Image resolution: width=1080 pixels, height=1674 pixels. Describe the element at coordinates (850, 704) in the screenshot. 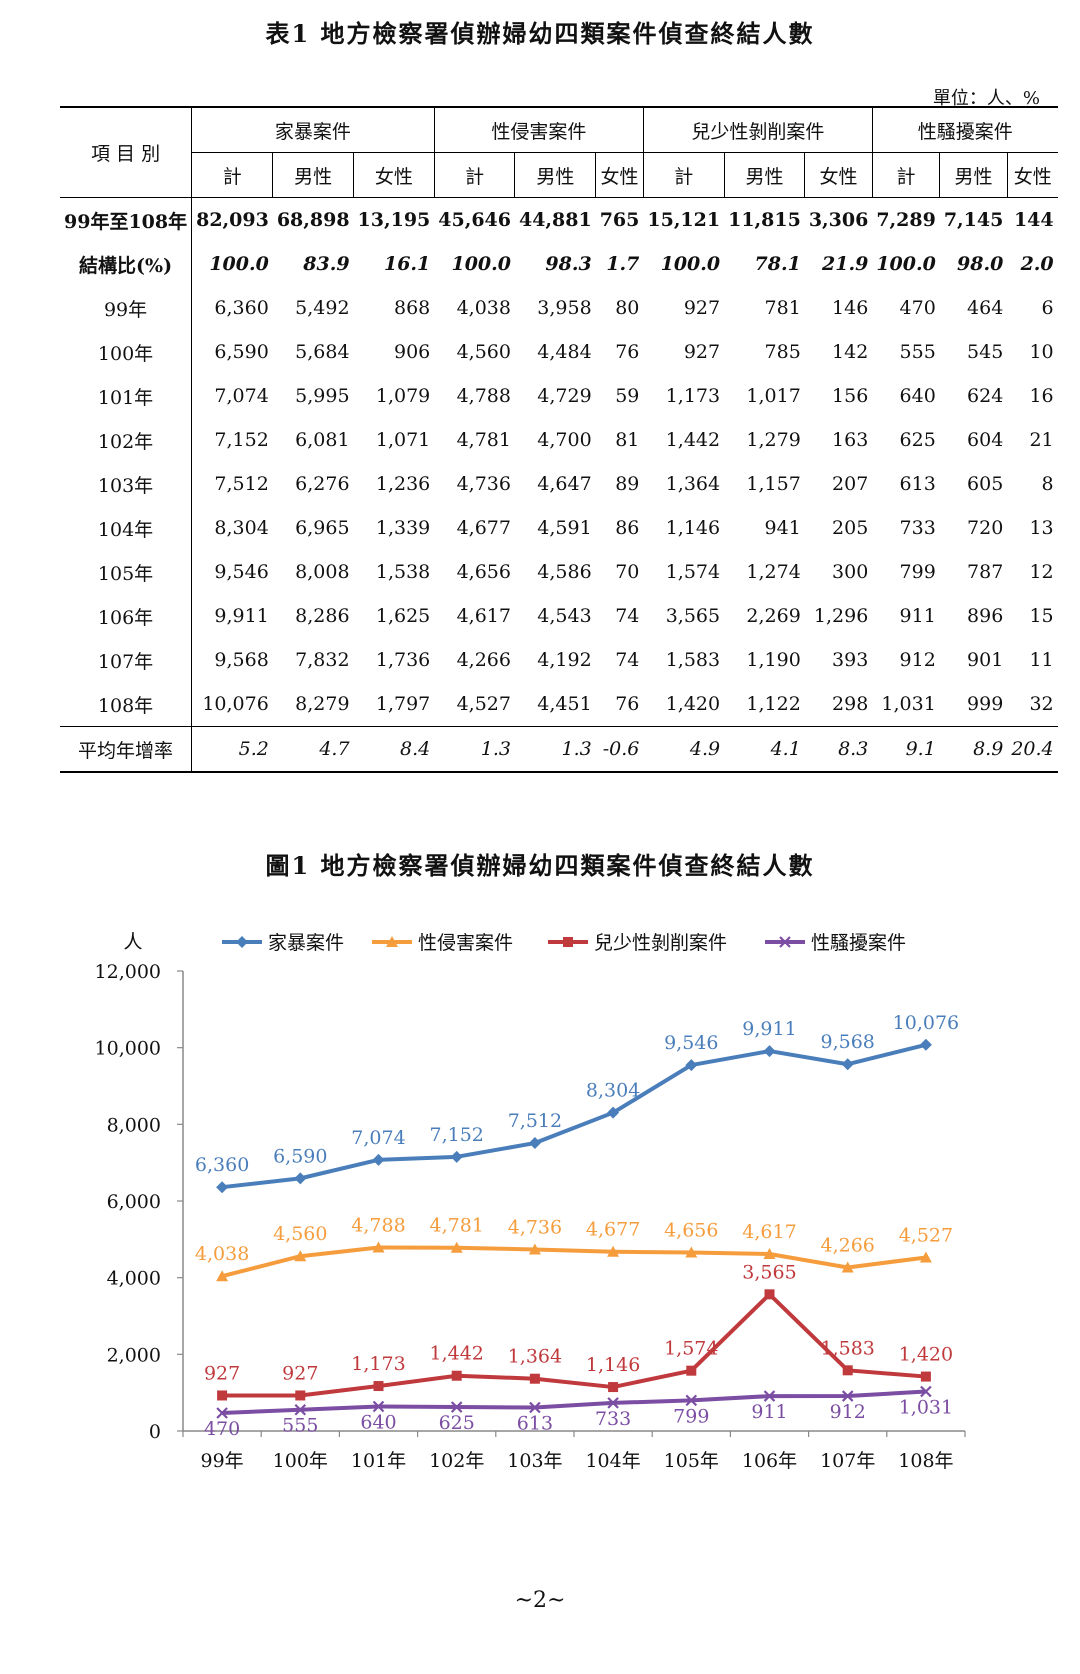

I see `table-cell: 298` at that location.